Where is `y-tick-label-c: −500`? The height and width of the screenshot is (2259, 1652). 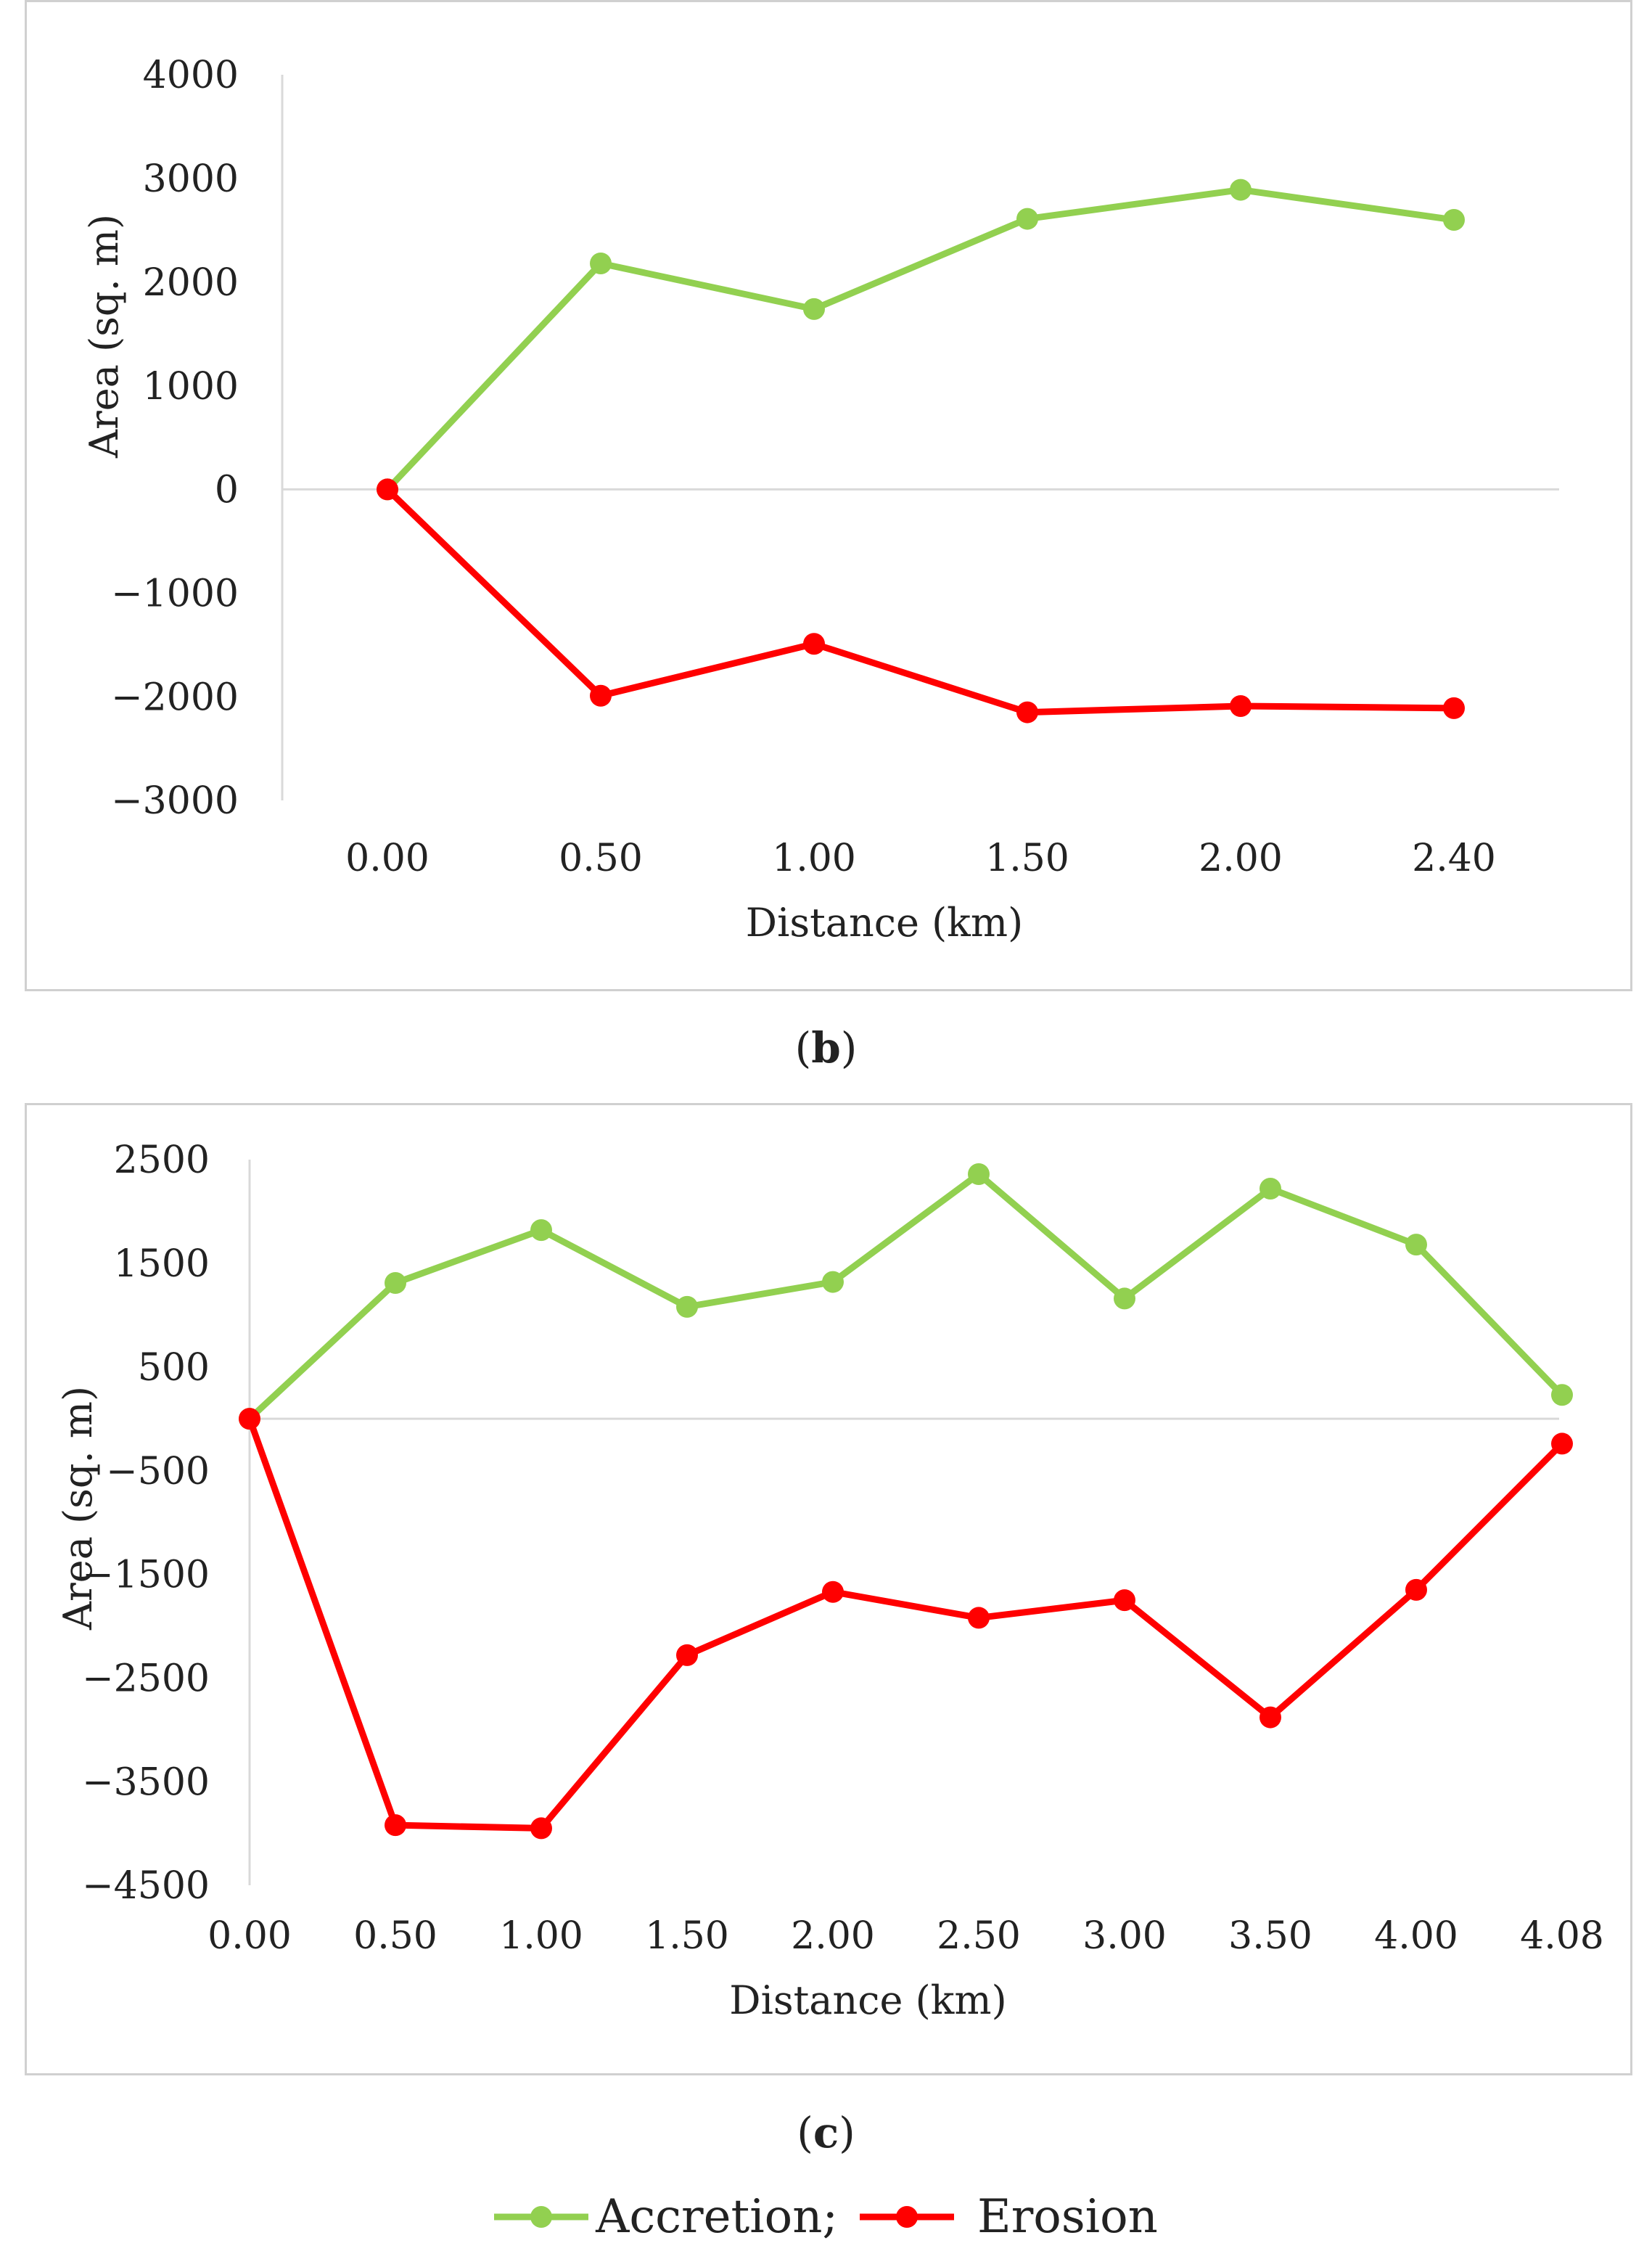 y-tick-label-c: −500 is located at coordinates (158, 1472).